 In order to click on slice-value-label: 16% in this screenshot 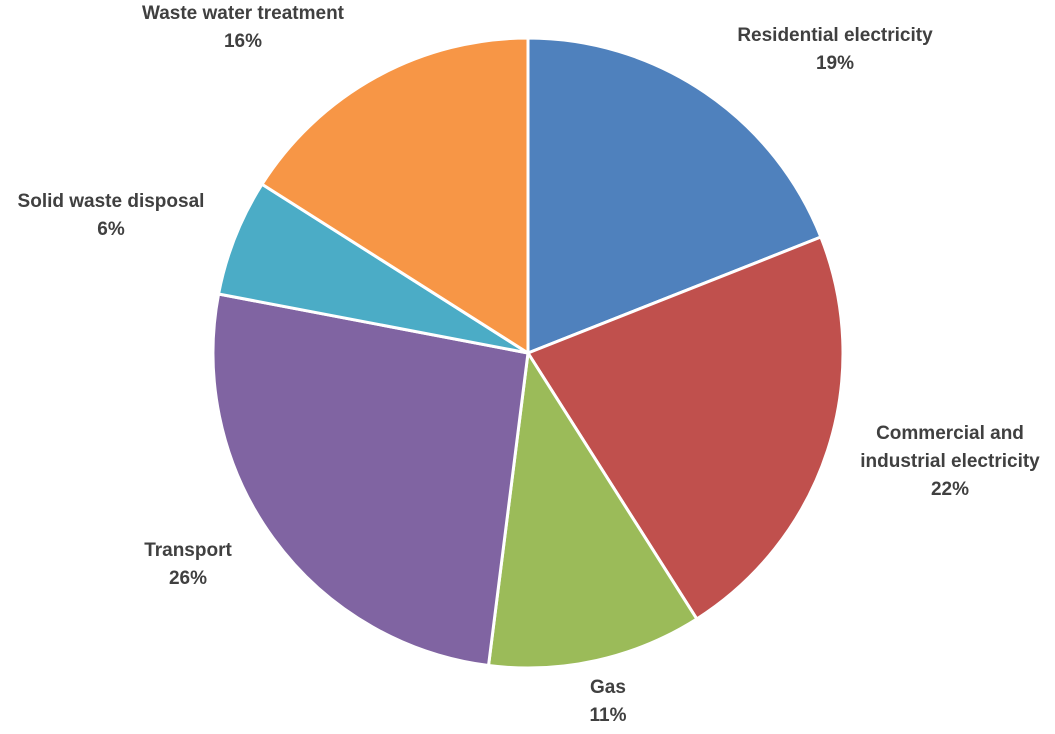, I will do `click(243, 41)`.